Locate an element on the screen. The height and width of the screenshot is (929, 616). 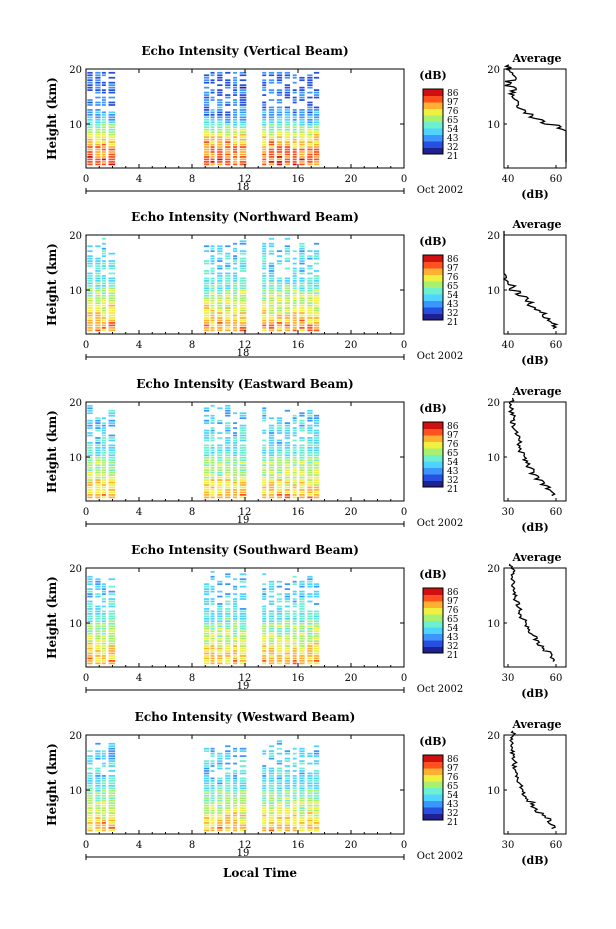
colorbar-tick-label: 76 is located at coordinates (453, 611).